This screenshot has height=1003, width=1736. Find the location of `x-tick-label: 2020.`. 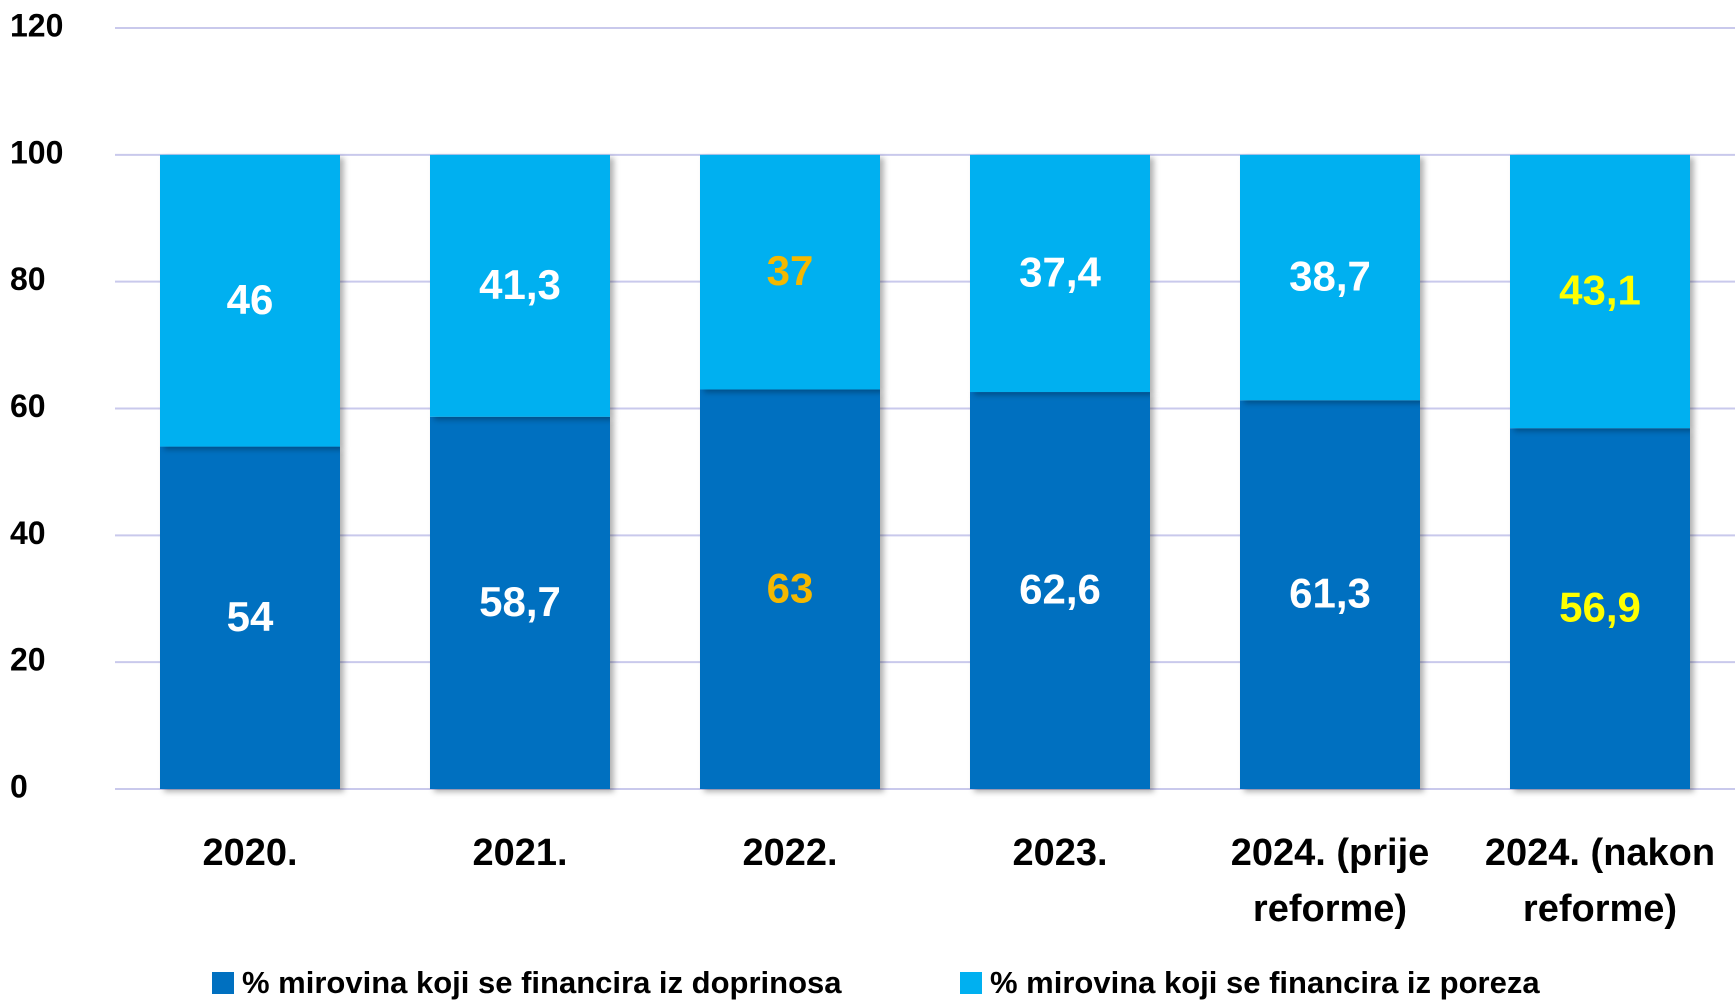

x-tick-label: 2020. is located at coordinates (250, 853).